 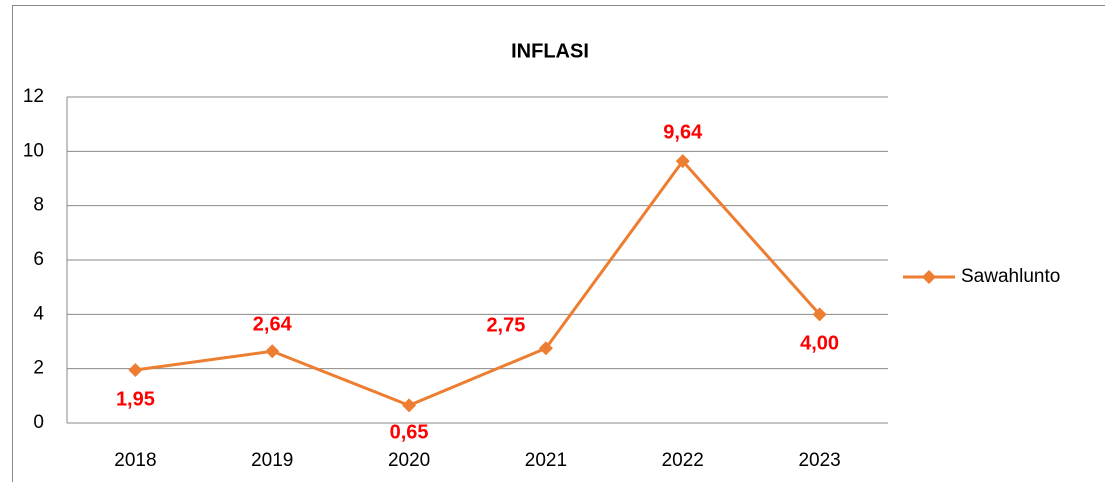 What do you see at coordinates (273, 325) in the screenshot?
I see `data-label: 2,64` at bounding box center [273, 325].